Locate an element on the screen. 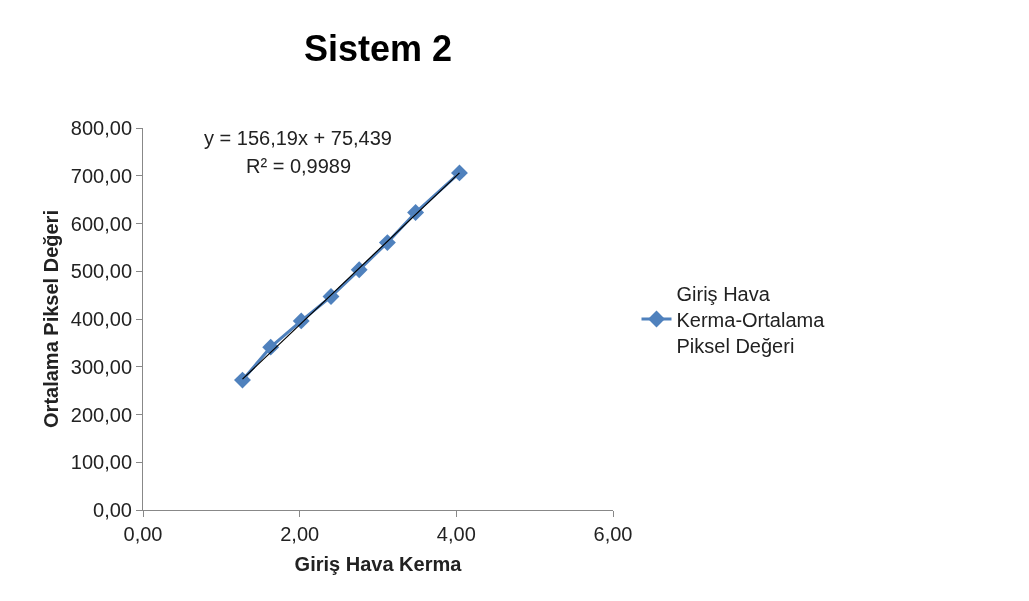 The height and width of the screenshot is (601, 1029). x-tick-label: 4,00 is located at coordinates (456, 534).